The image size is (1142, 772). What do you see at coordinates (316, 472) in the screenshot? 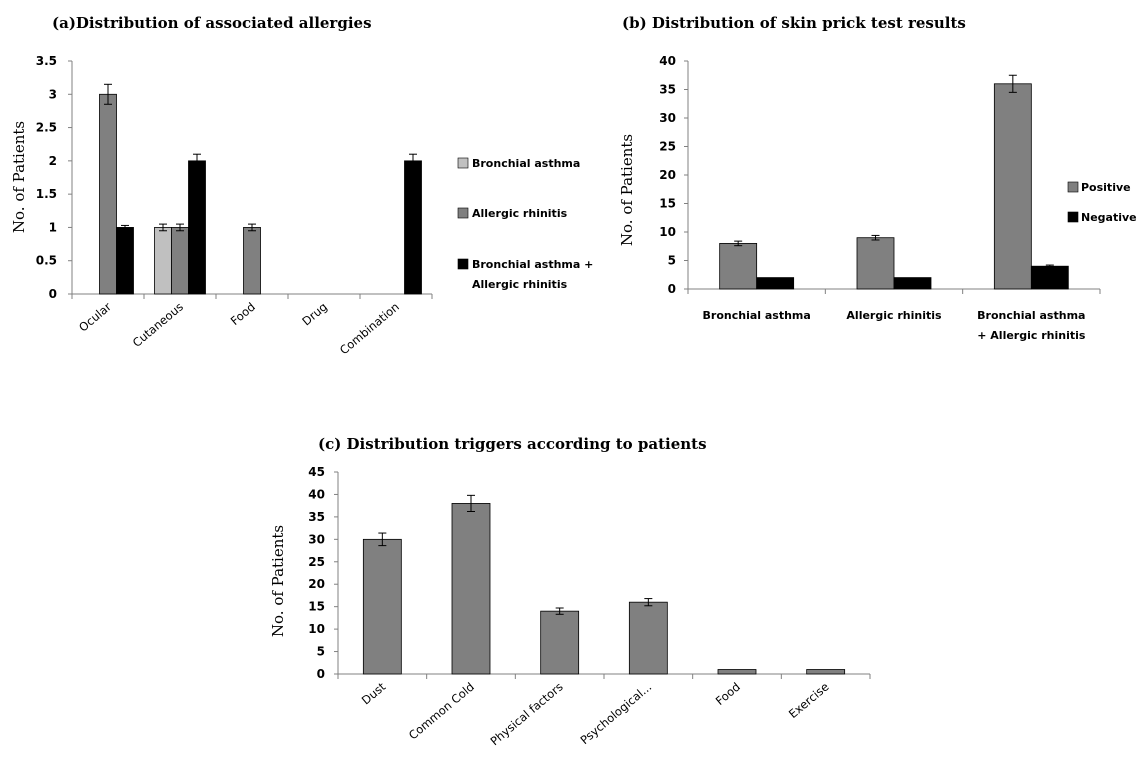
I see `y-tick-label: 45` at bounding box center [316, 472].